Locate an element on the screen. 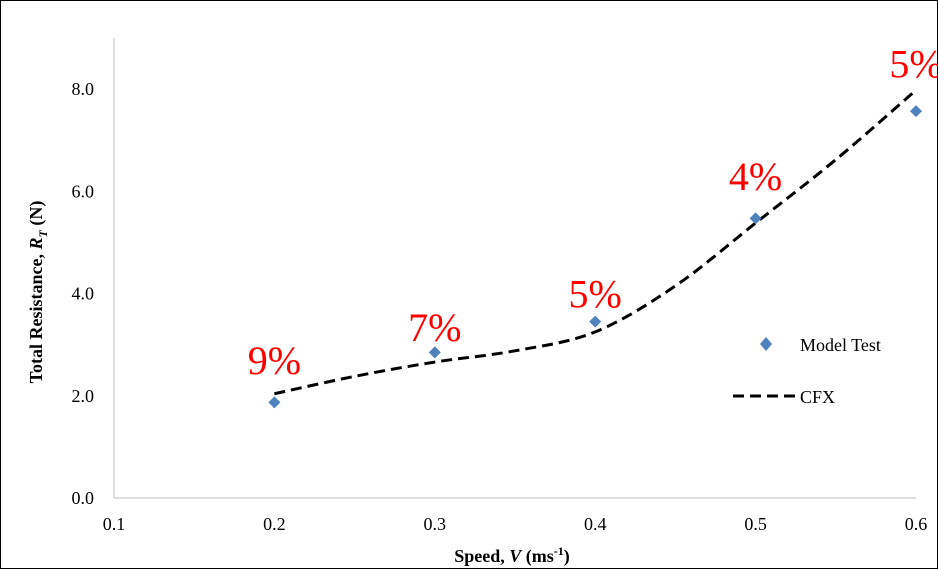 The width and height of the screenshot is (938, 569). y-axis-title-part-4: (N) is located at coordinates (36, 216).